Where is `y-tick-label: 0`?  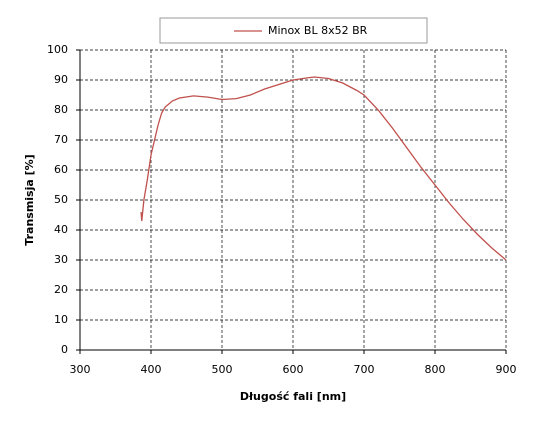 y-tick-label: 0 is located at coordinates (64, 349).